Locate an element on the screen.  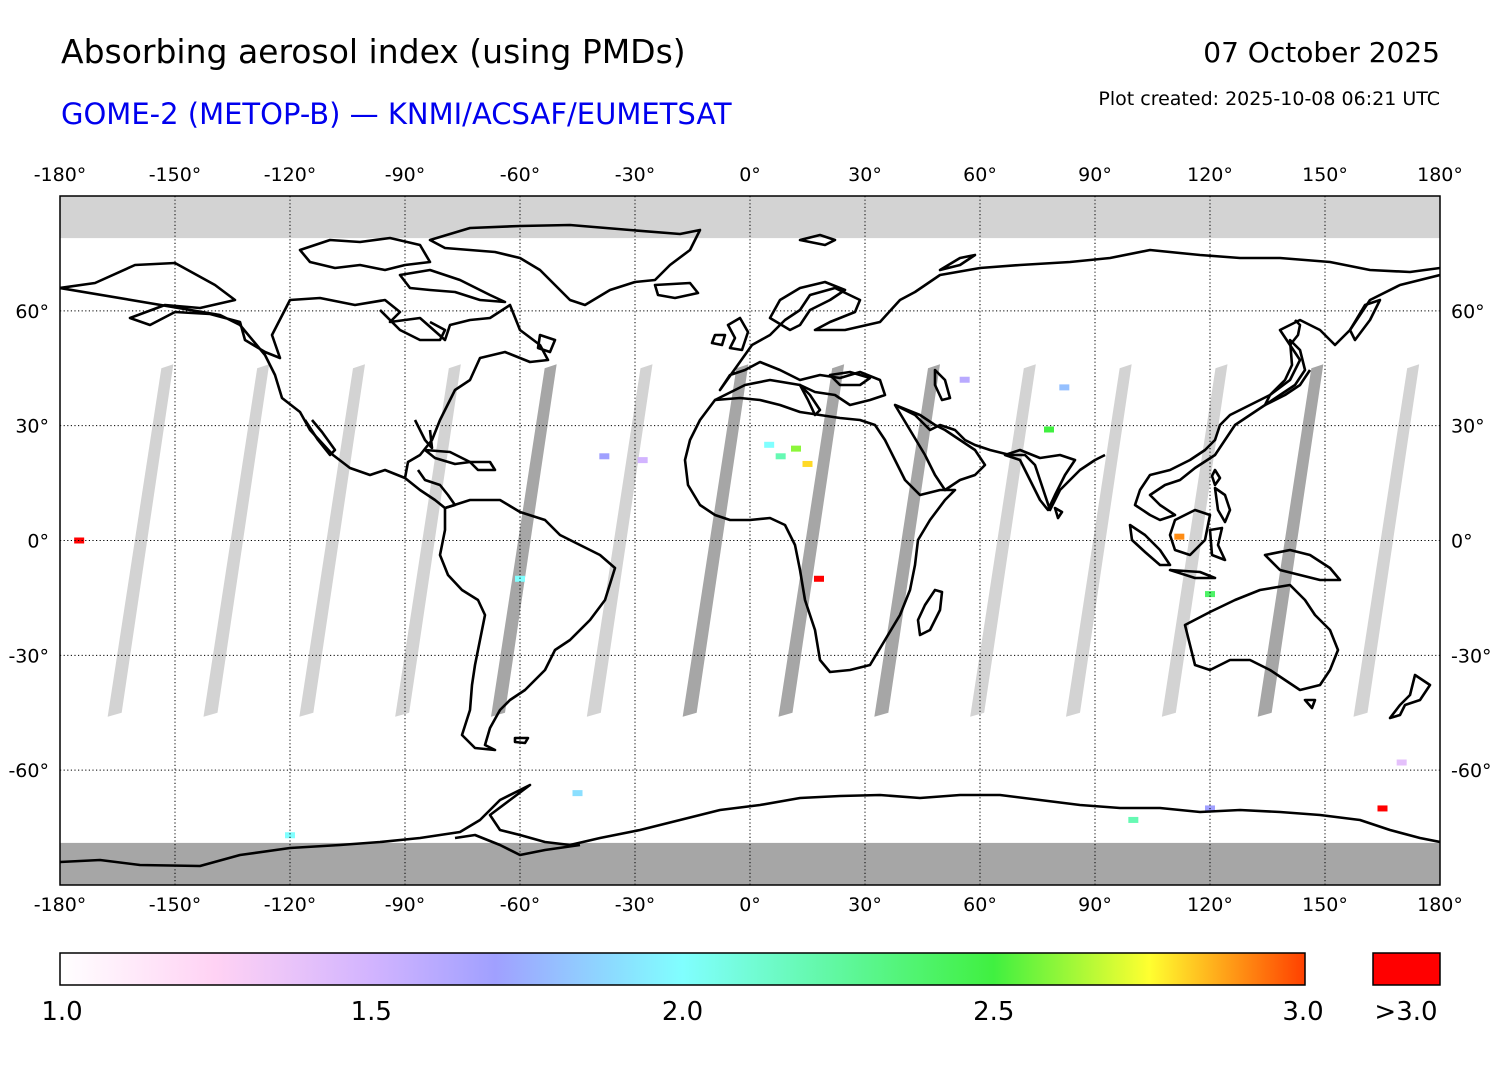
lat-tick-labels-left: 60° 30° 0° -30° -60° is located at coordinates (28, 541).